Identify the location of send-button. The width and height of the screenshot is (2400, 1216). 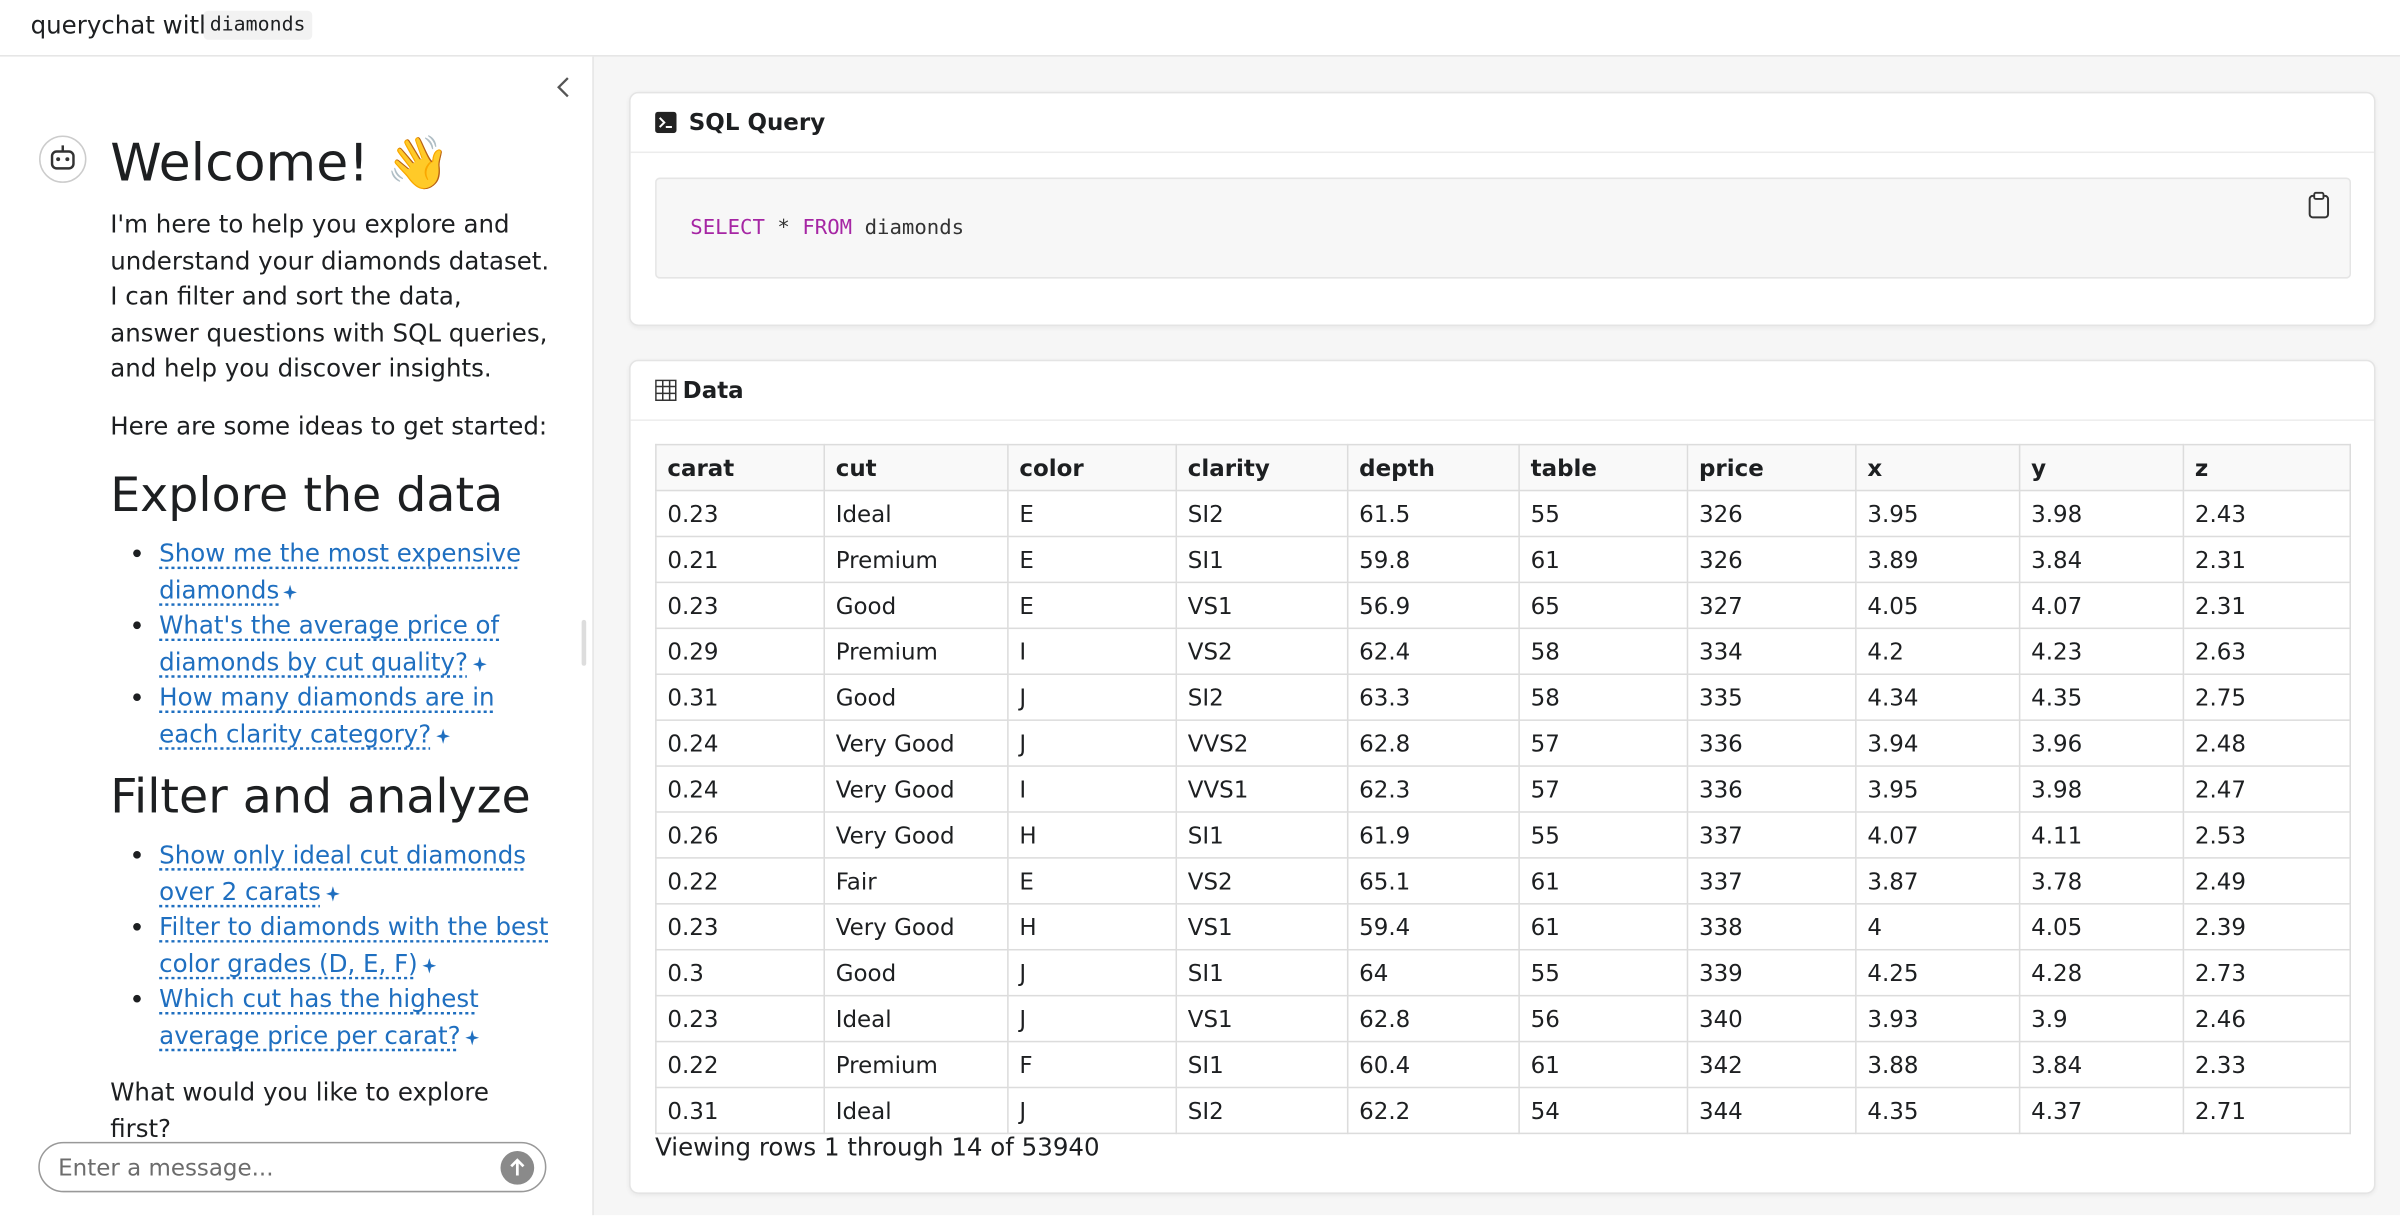
(517, 1167).